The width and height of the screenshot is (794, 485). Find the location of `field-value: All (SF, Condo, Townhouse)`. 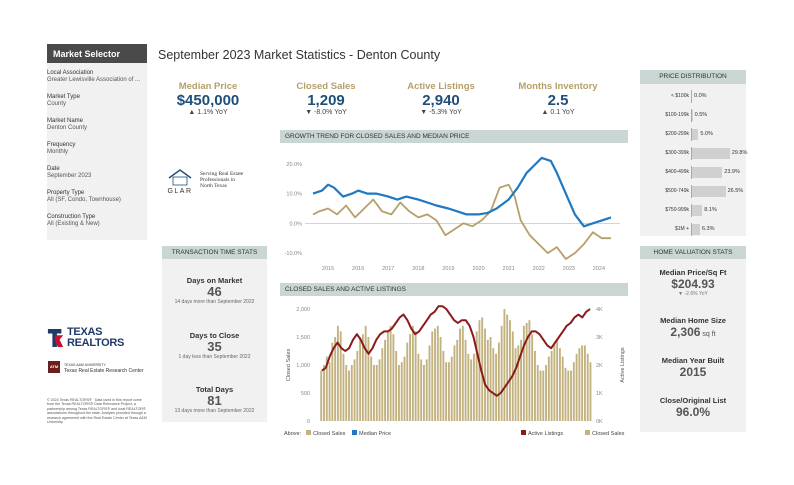

field-value: All (SF, Condo, Townhouse) is located at coordinates (84, 200).